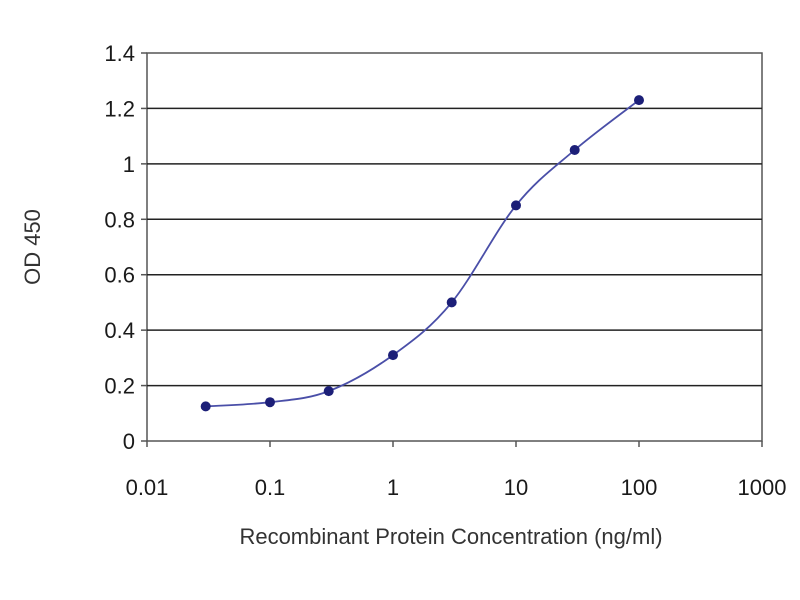 The image size is (800, 600). What do you see at coordinates (639, 487) in the screenshot?
I see `x-tick-label: 100` at bounding box center [639, 487].